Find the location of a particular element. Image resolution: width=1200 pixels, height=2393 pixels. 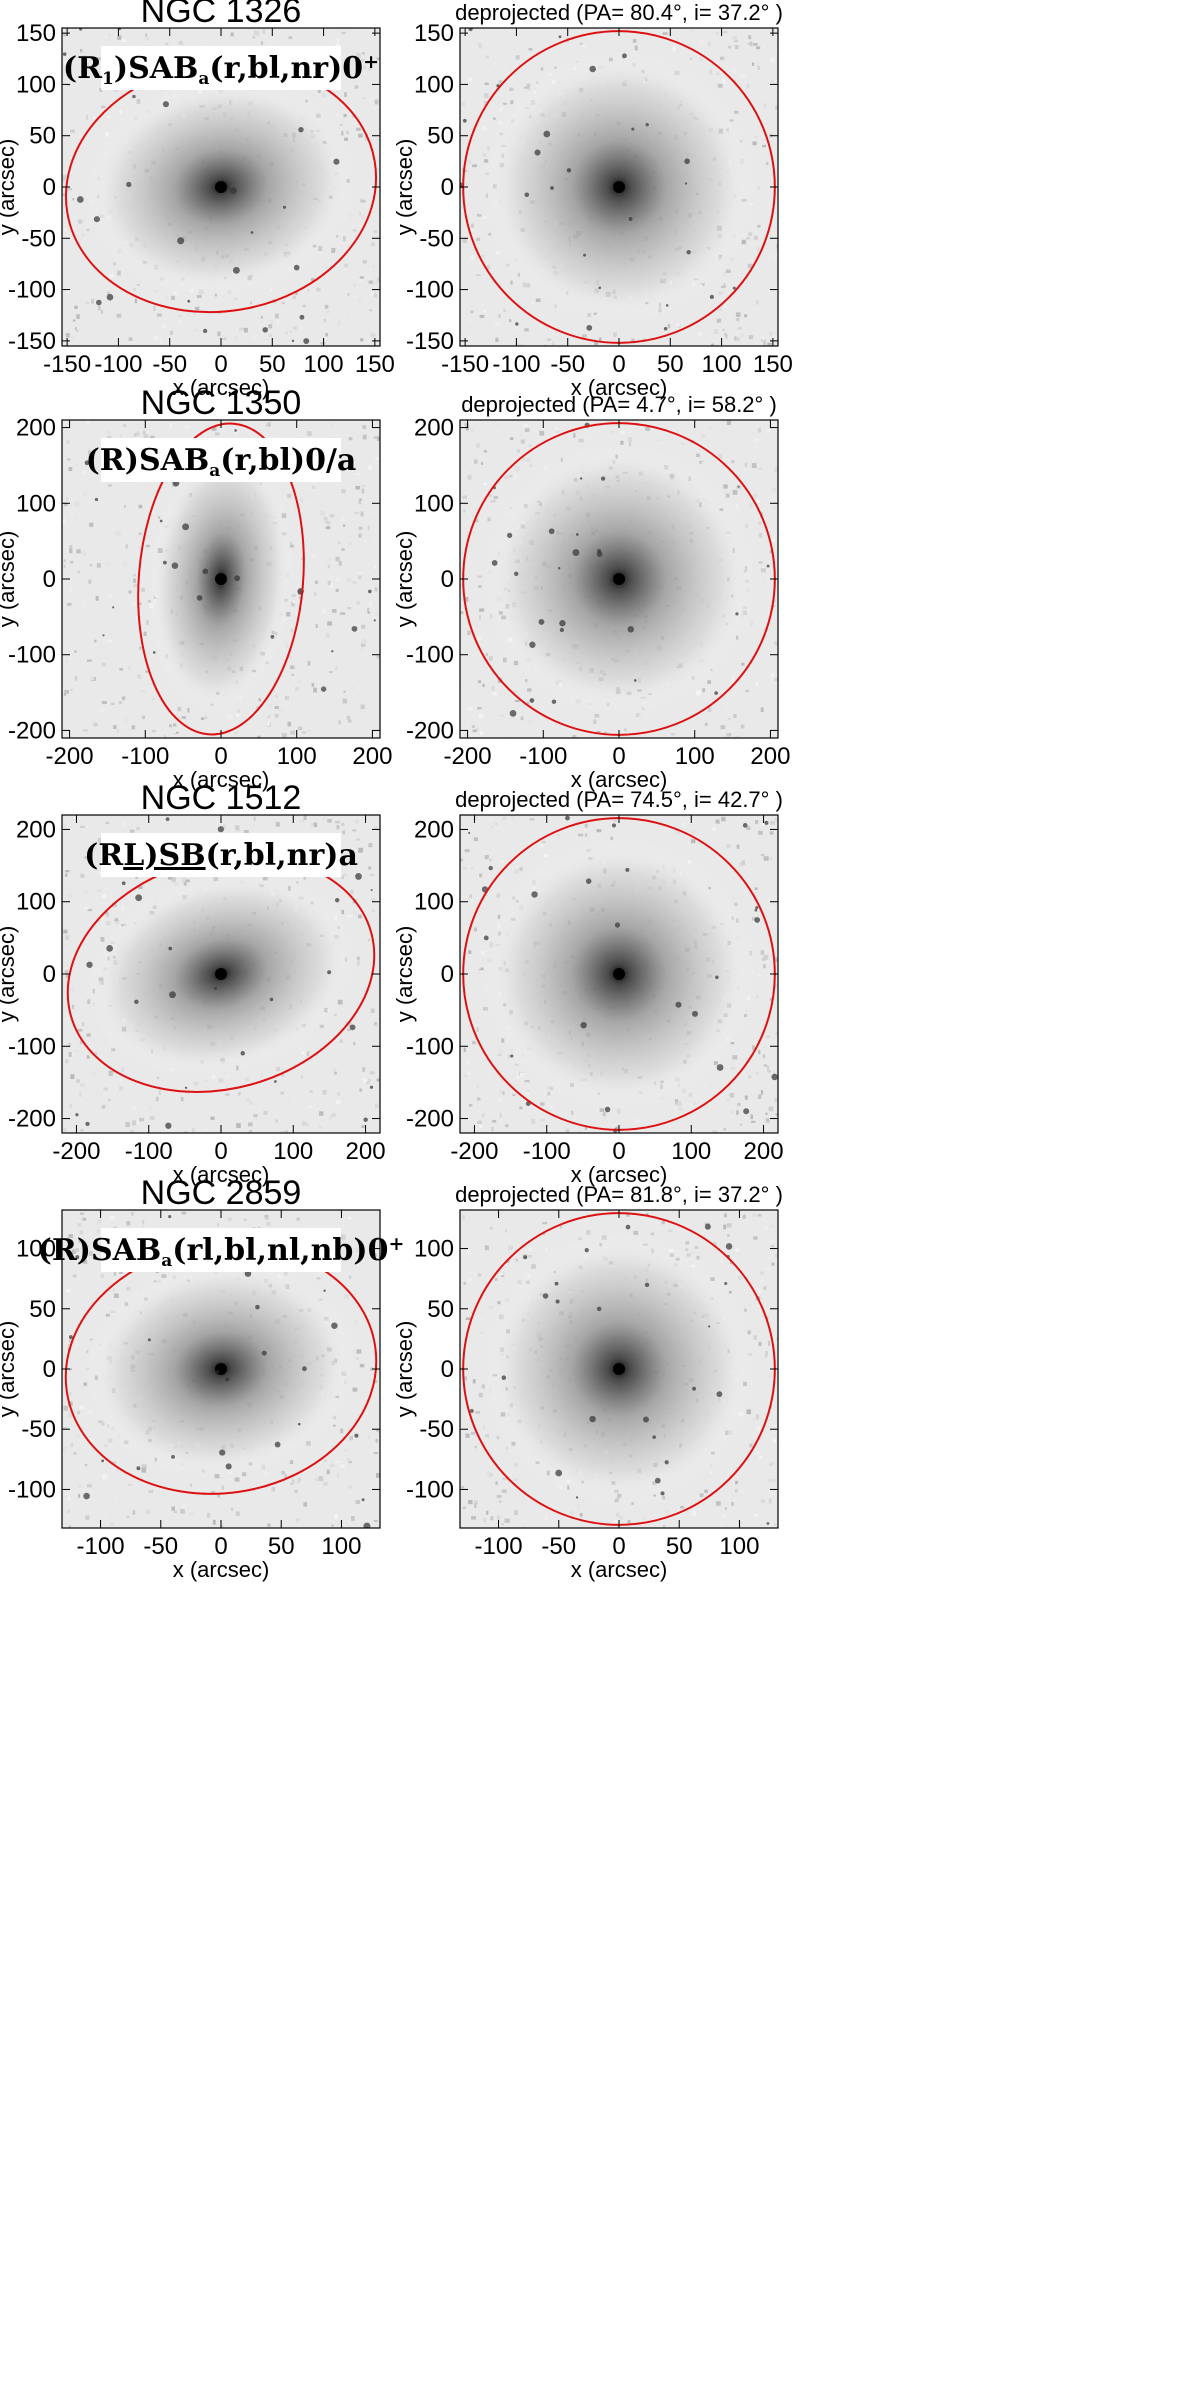

classification-part: (R is located at coordinates (83, 68).